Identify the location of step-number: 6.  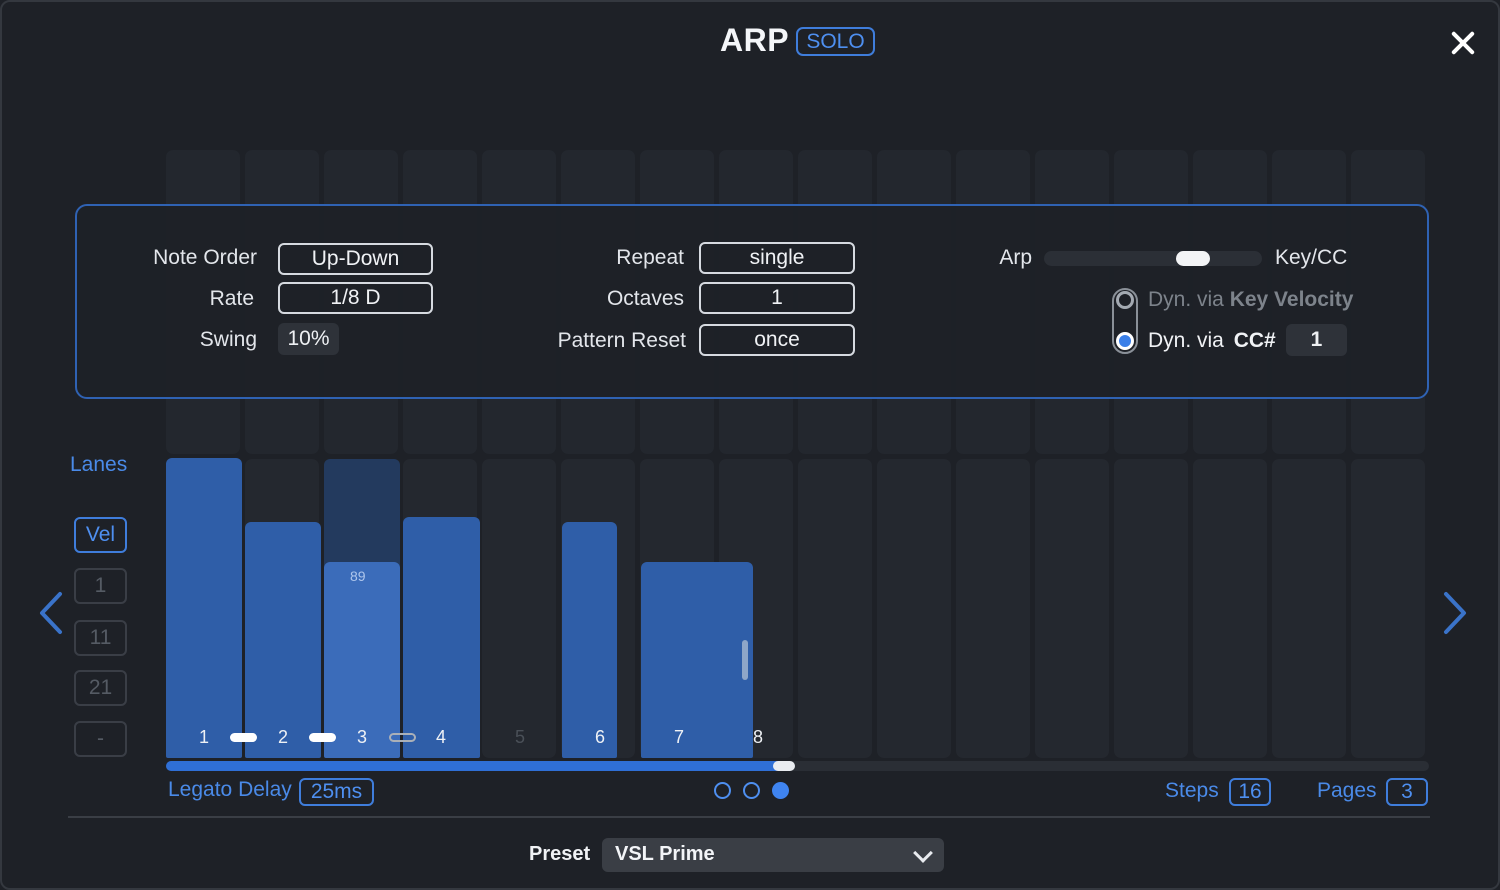
(599, 737).